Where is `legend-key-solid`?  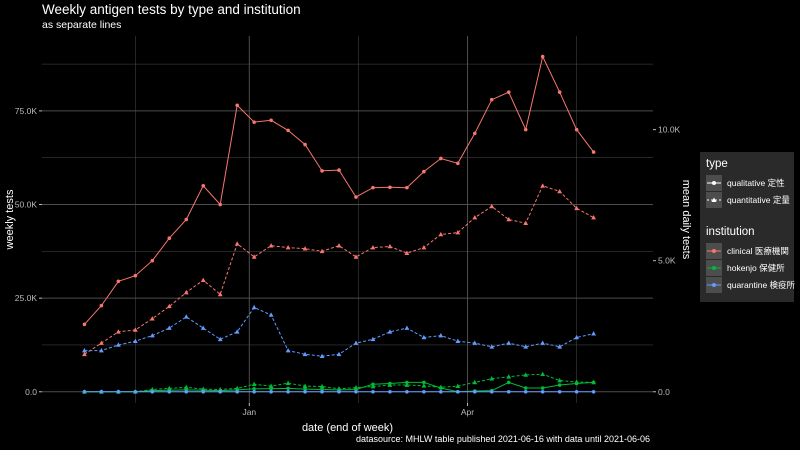
legend-key-solid is located at coordinates (714, 182).